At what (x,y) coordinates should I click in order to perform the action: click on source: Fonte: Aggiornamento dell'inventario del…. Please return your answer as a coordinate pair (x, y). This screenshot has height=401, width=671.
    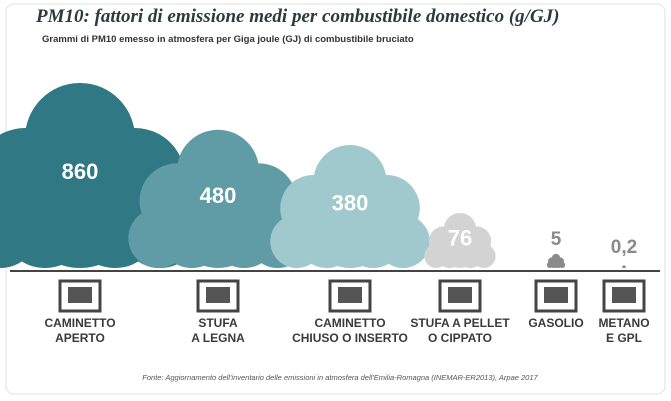
    Looking at the image, I should click on (340, 377).